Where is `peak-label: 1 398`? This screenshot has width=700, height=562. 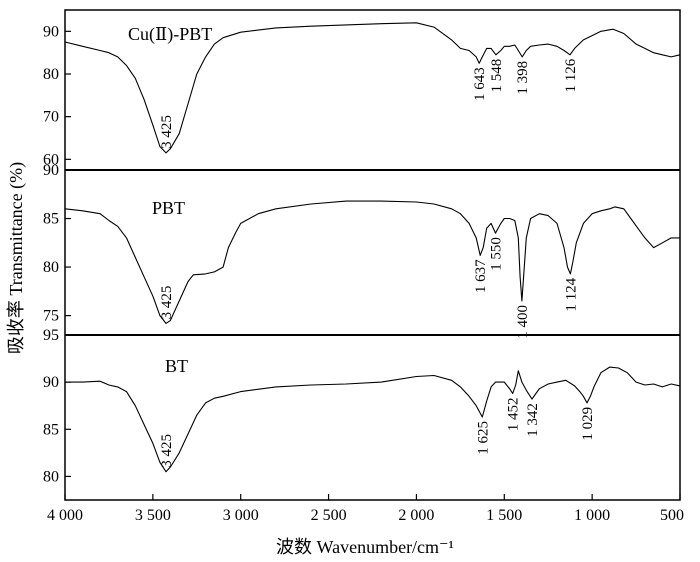
peak-label: 1 398 is located at coordinates (523, 78).